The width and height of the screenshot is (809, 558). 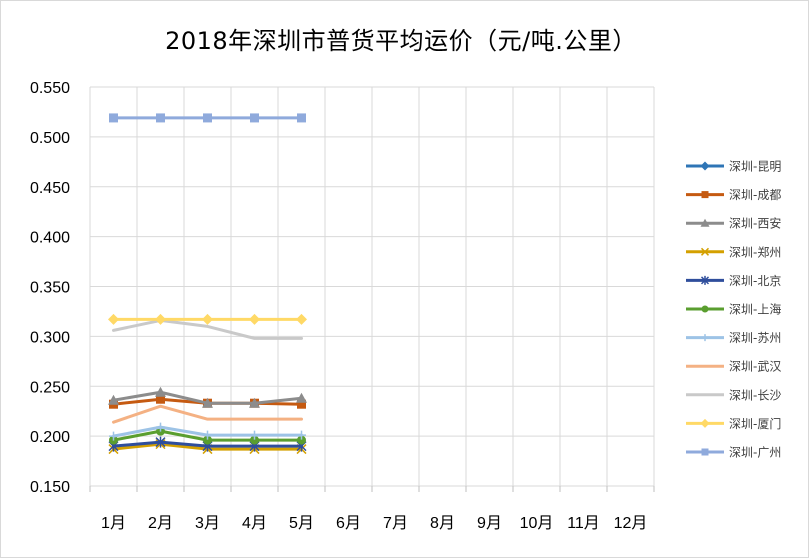 What do you see at coordinates (50, 337) in the screenshot?
I see `y-tick-label: 0.300` at bounding box center [50, 337].